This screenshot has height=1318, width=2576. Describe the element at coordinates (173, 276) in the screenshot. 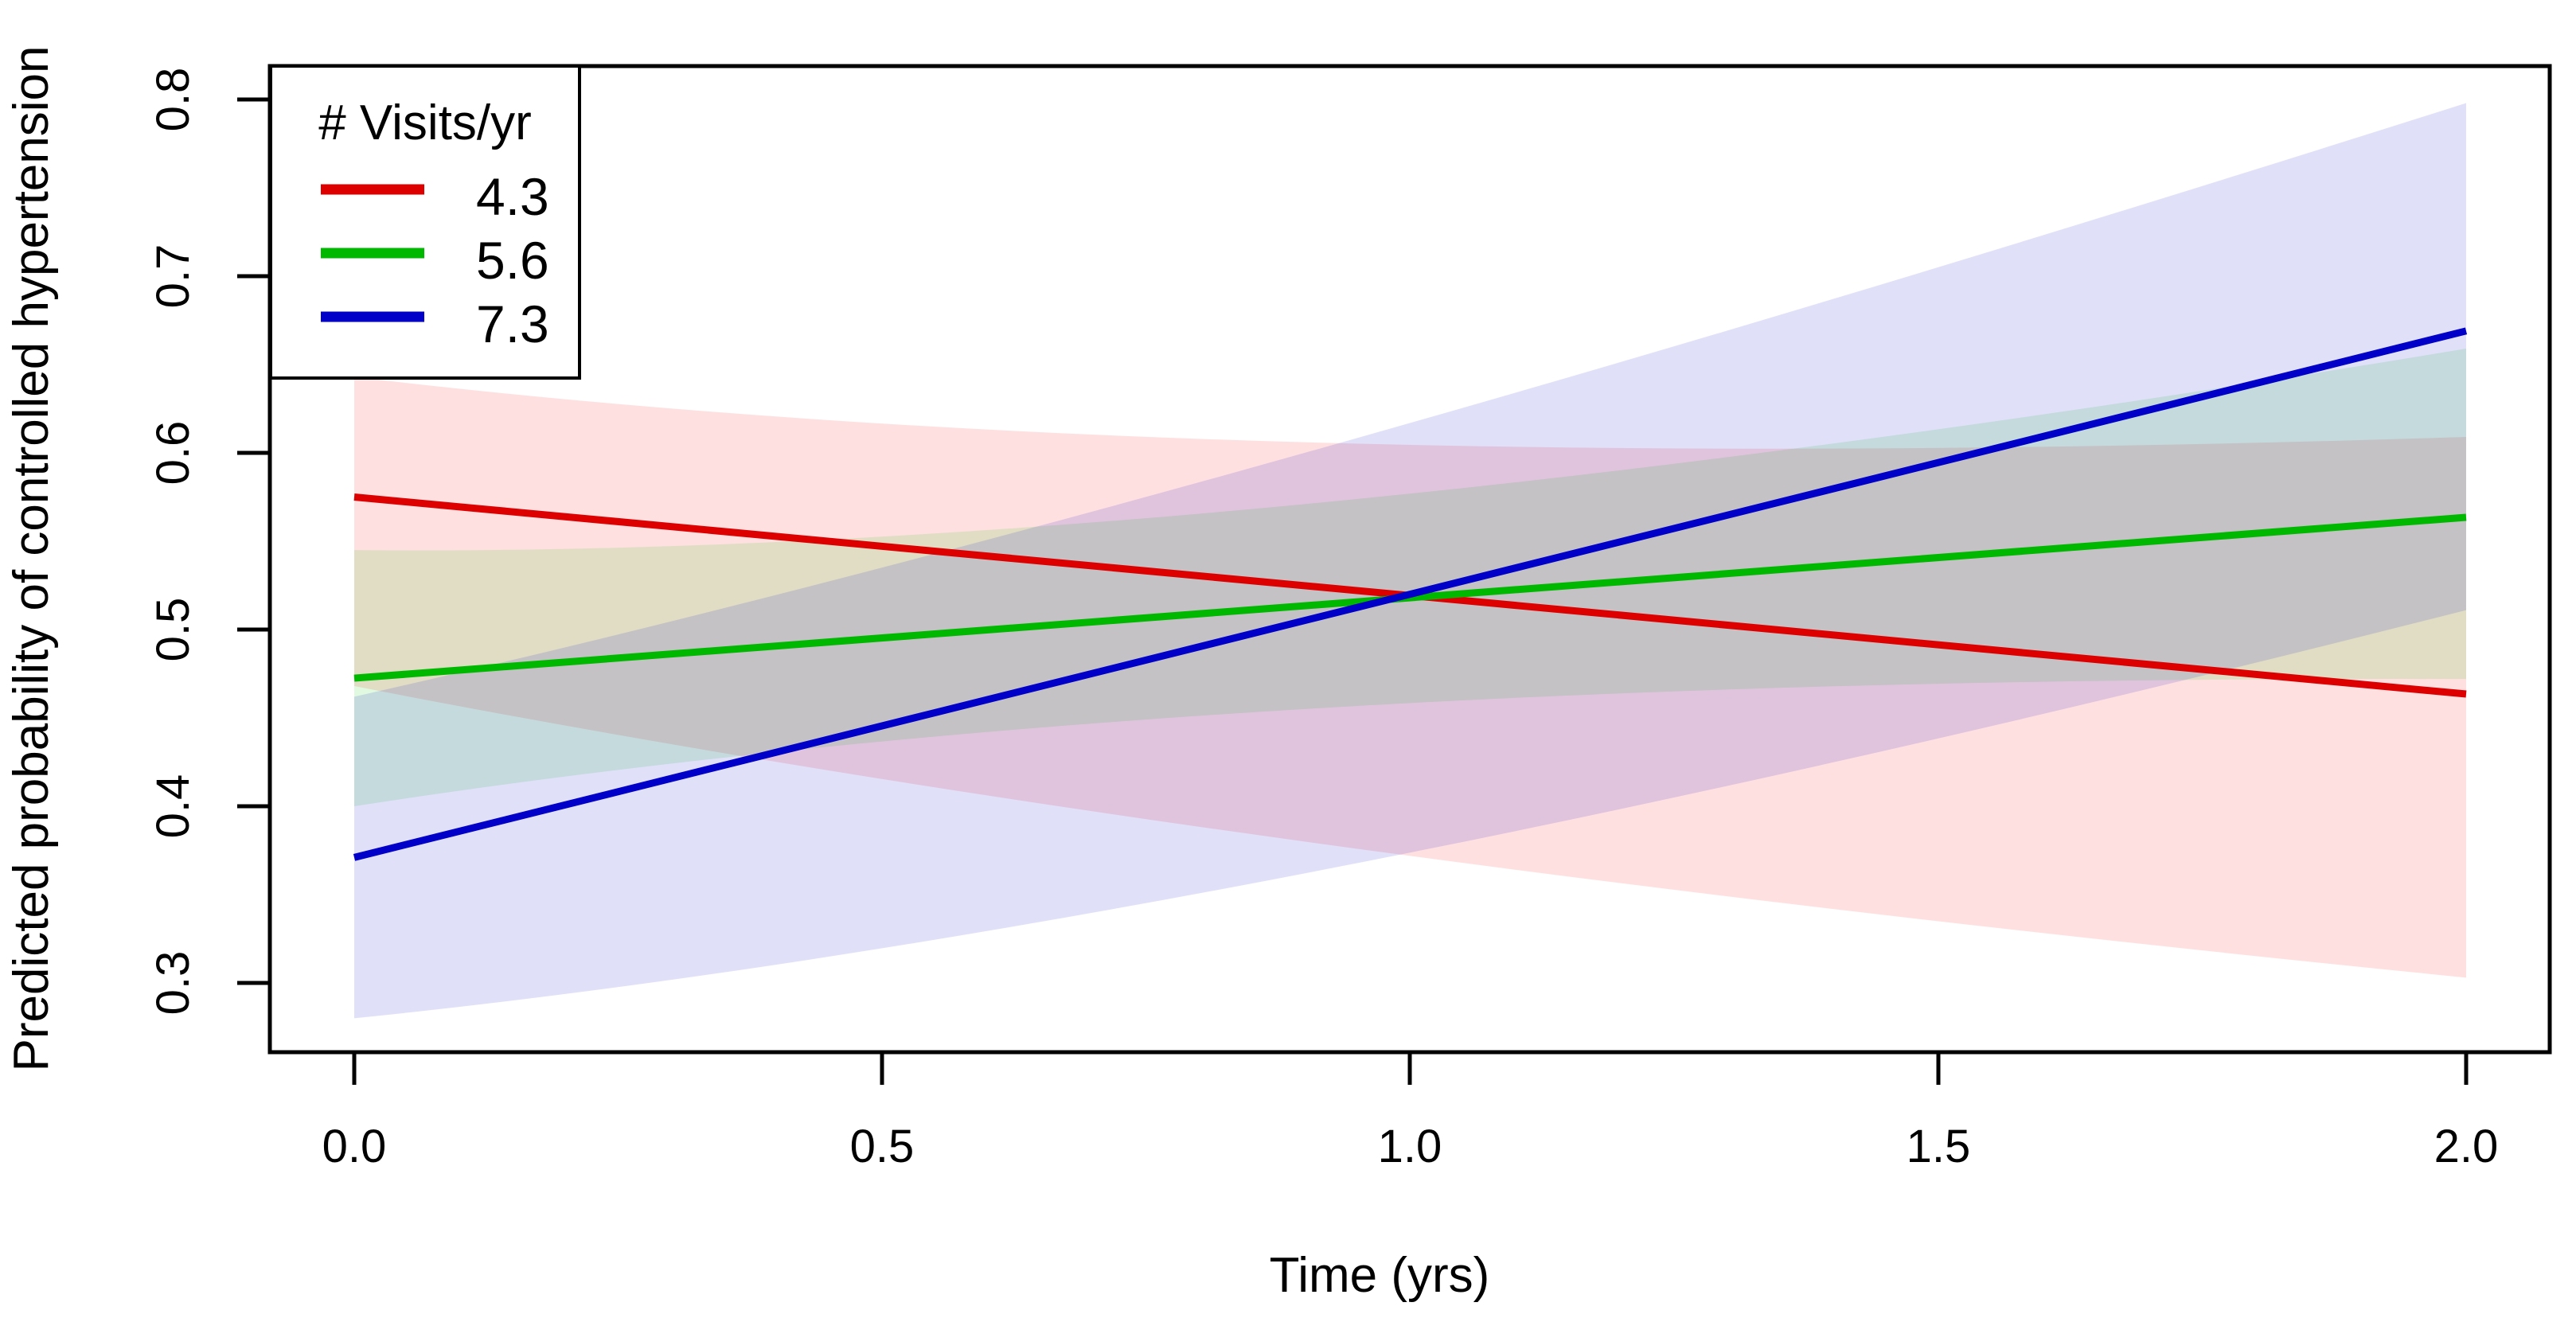

I see `y-tick-label: 0.7` at that location.